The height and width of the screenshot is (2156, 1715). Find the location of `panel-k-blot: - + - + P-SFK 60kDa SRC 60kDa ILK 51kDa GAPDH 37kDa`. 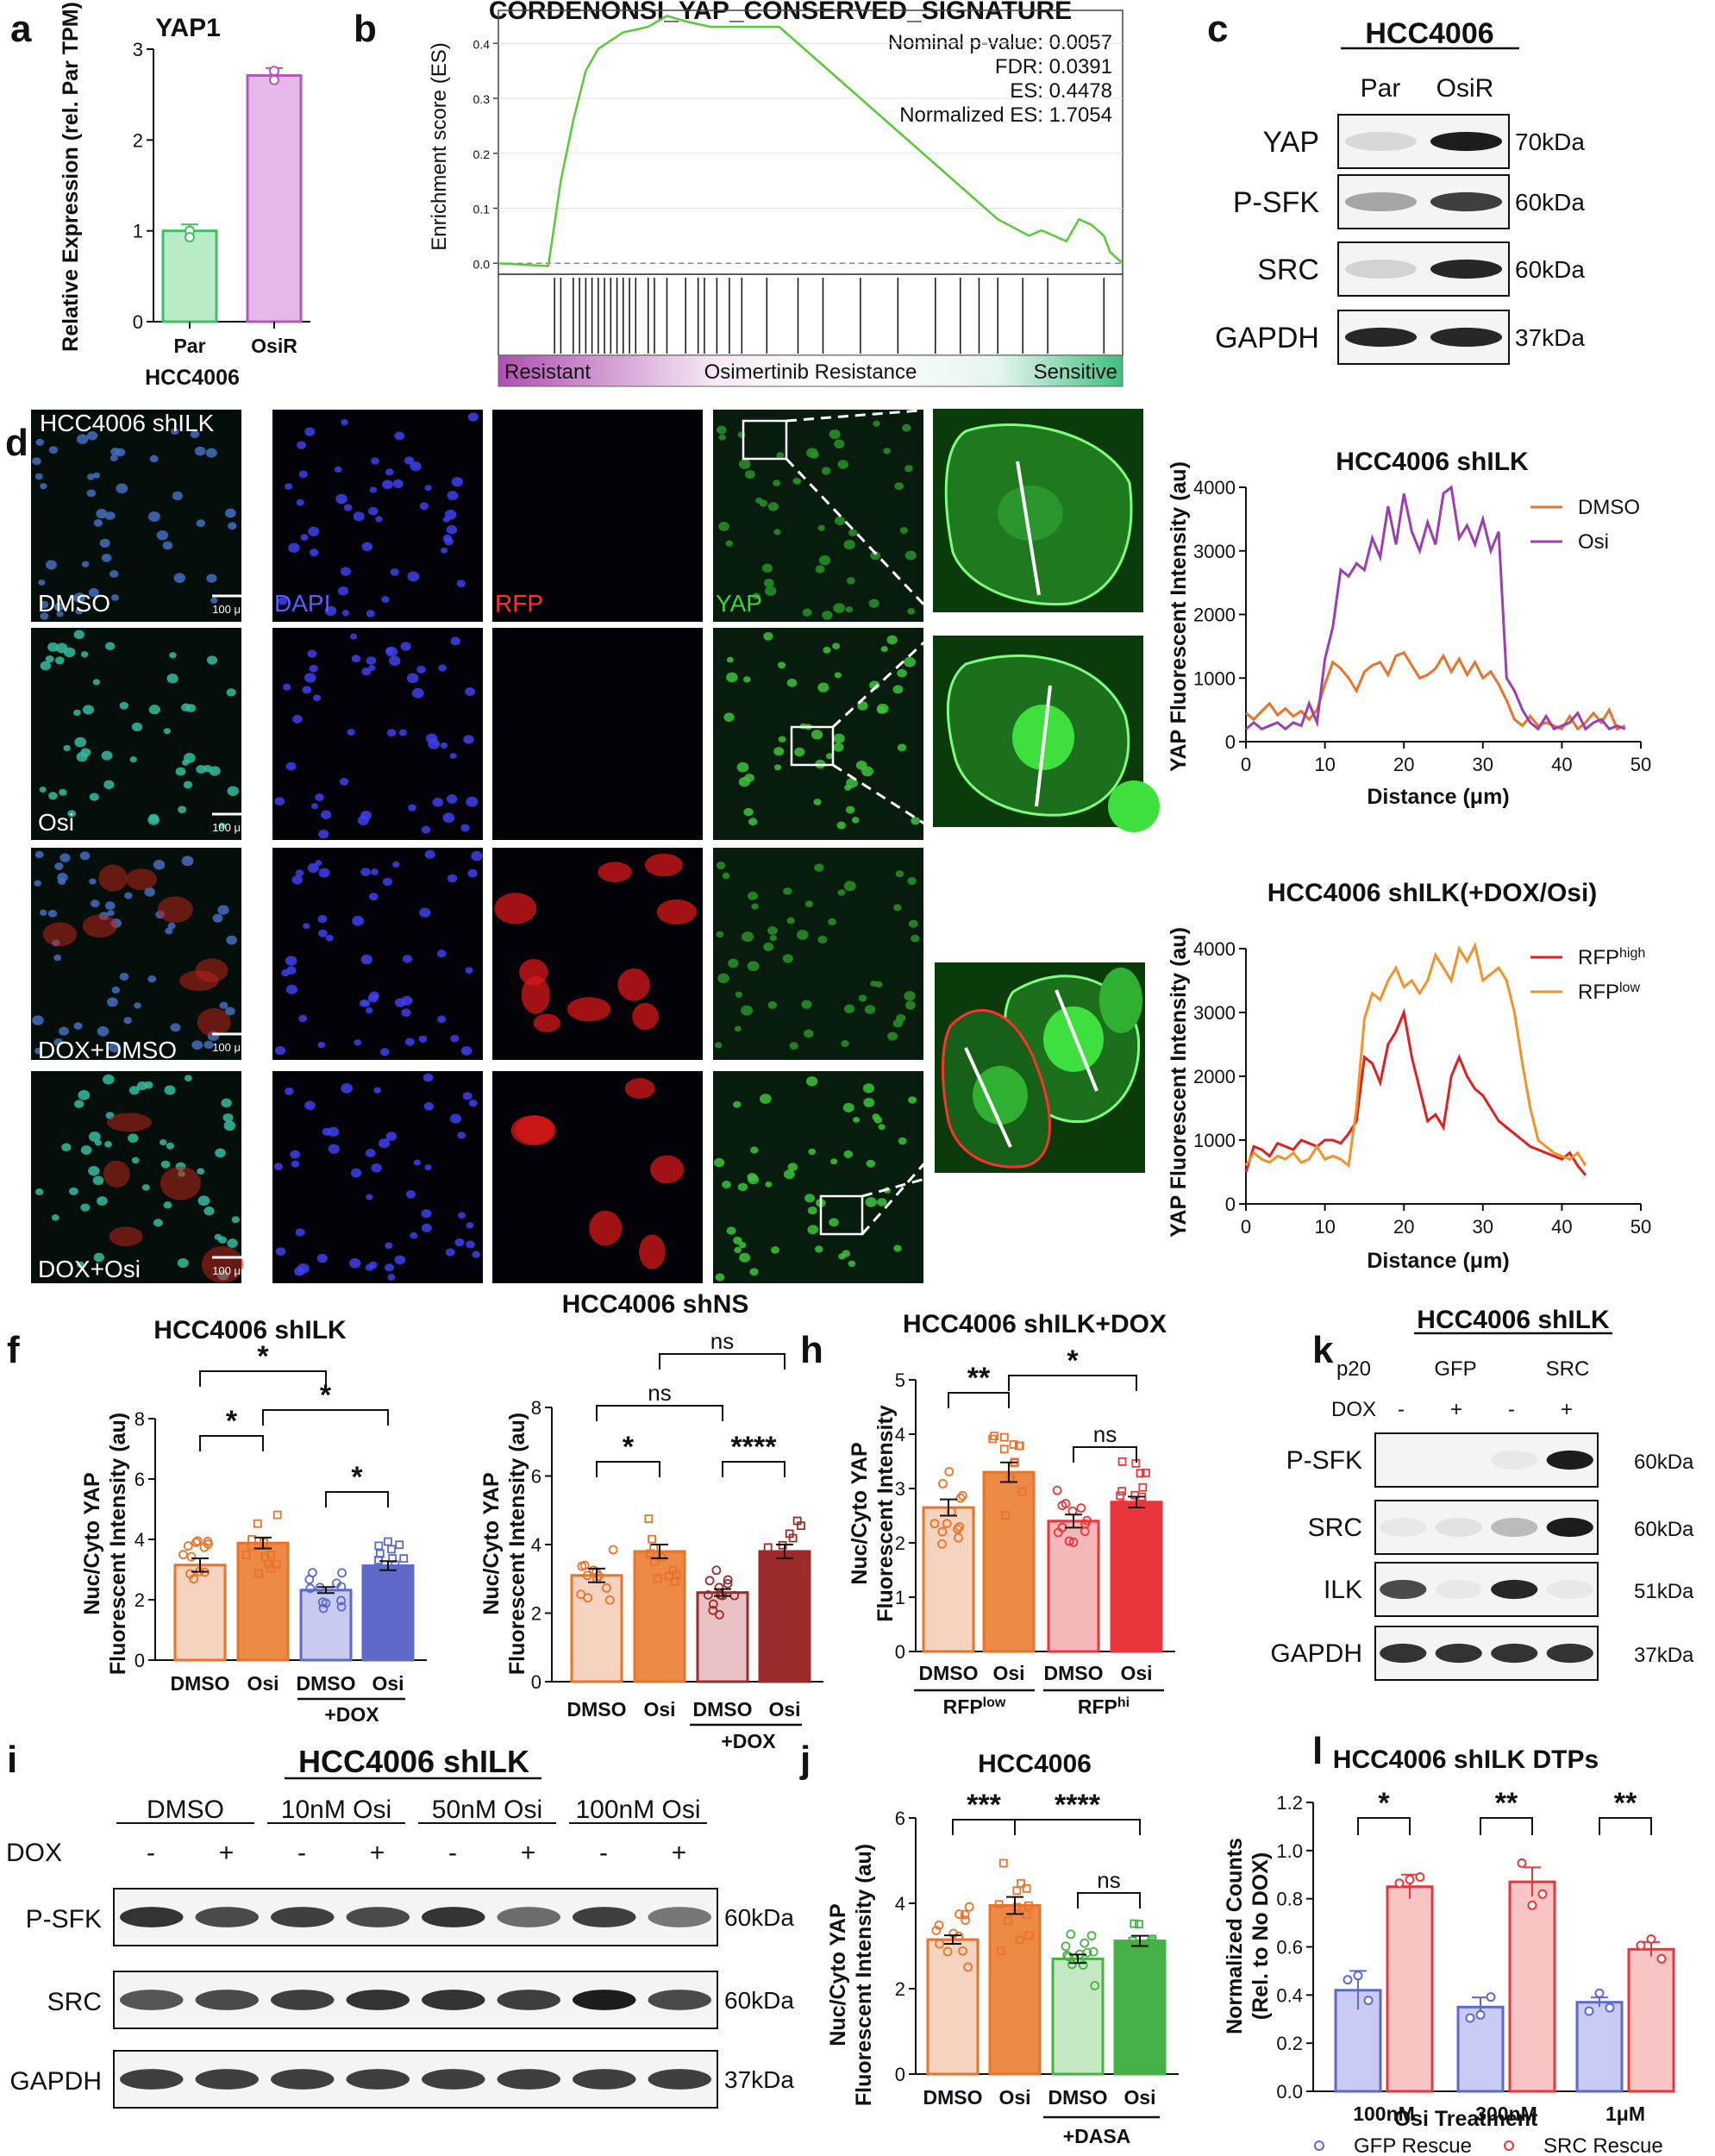

panel-k-blot: - + - + P-SFK 60kDa SRC 60kDa ILK 51kDa GAPDH 37kDa is located at coordinates (1482, 1539).